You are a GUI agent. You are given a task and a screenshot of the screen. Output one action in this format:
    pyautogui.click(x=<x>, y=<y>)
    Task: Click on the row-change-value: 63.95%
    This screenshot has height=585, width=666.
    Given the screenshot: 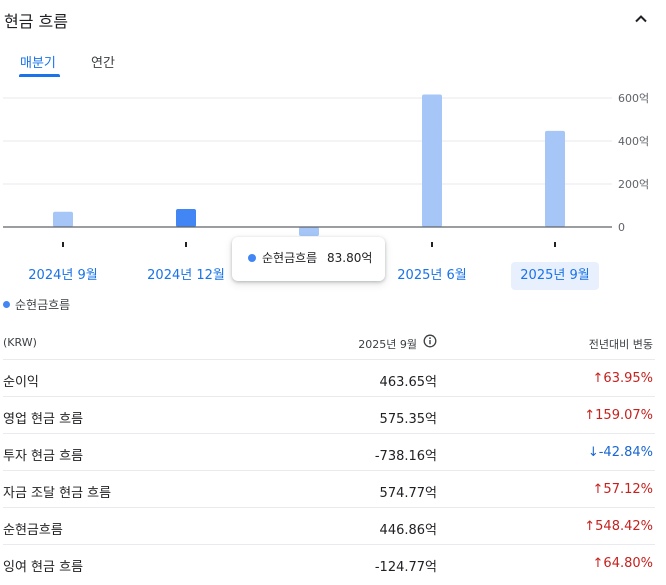 What is the action you would take?
    pyautogui.click(x=628, y=378)
    